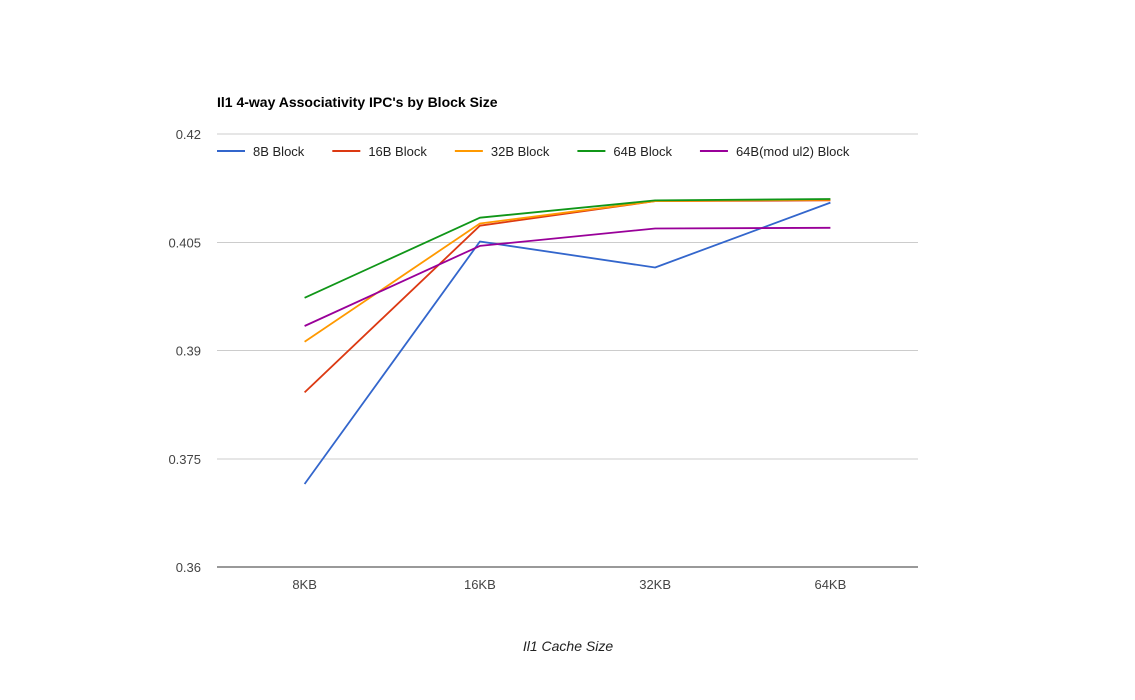  What do you see at coordinates (567, 276) in the screenshot?
I see `series-line-64b-mod-ul2-block` at bounding box center [567, 276].